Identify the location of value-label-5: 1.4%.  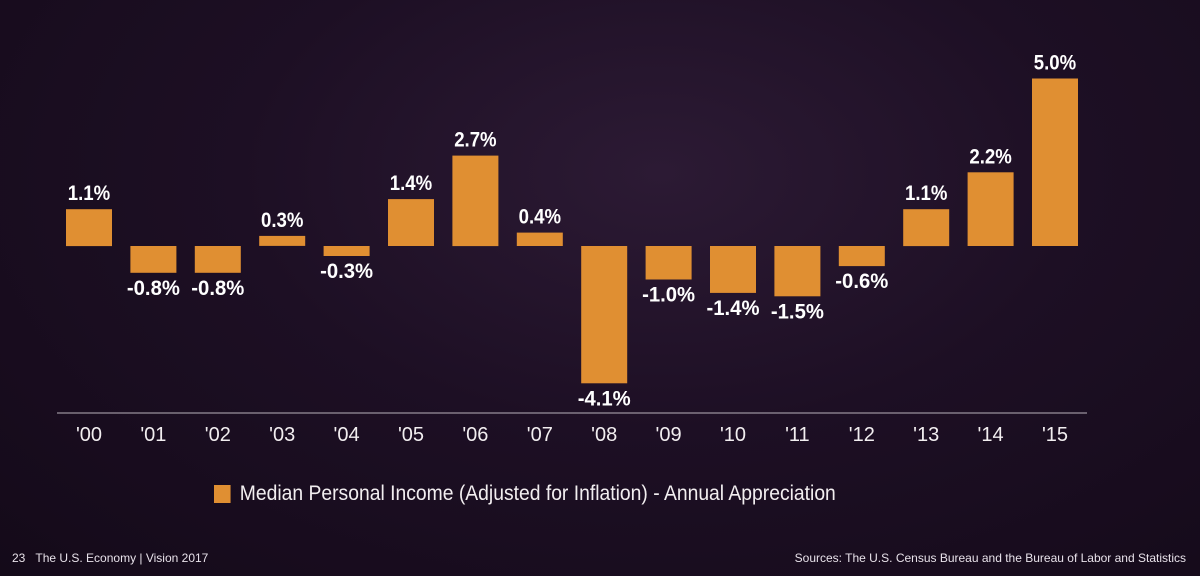
(411, 183).